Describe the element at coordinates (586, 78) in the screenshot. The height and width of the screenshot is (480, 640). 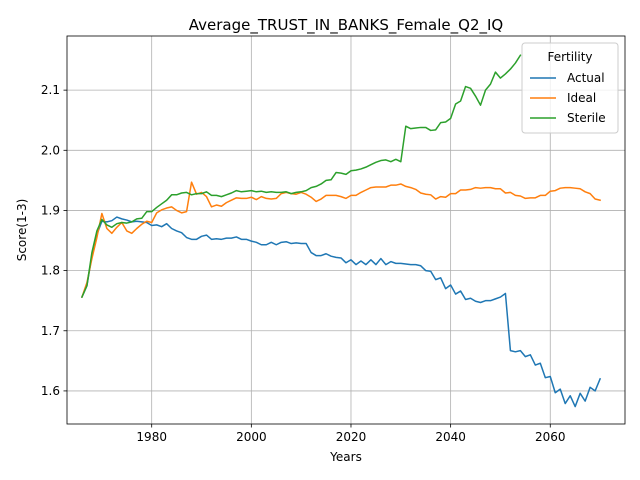
I see `legend-label-actual: Actual` at that location.